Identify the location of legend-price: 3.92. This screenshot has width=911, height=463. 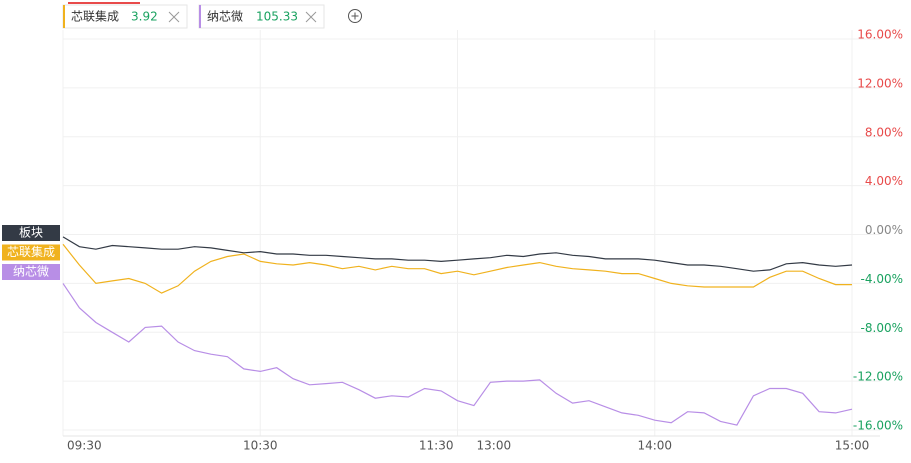
(144, 17).